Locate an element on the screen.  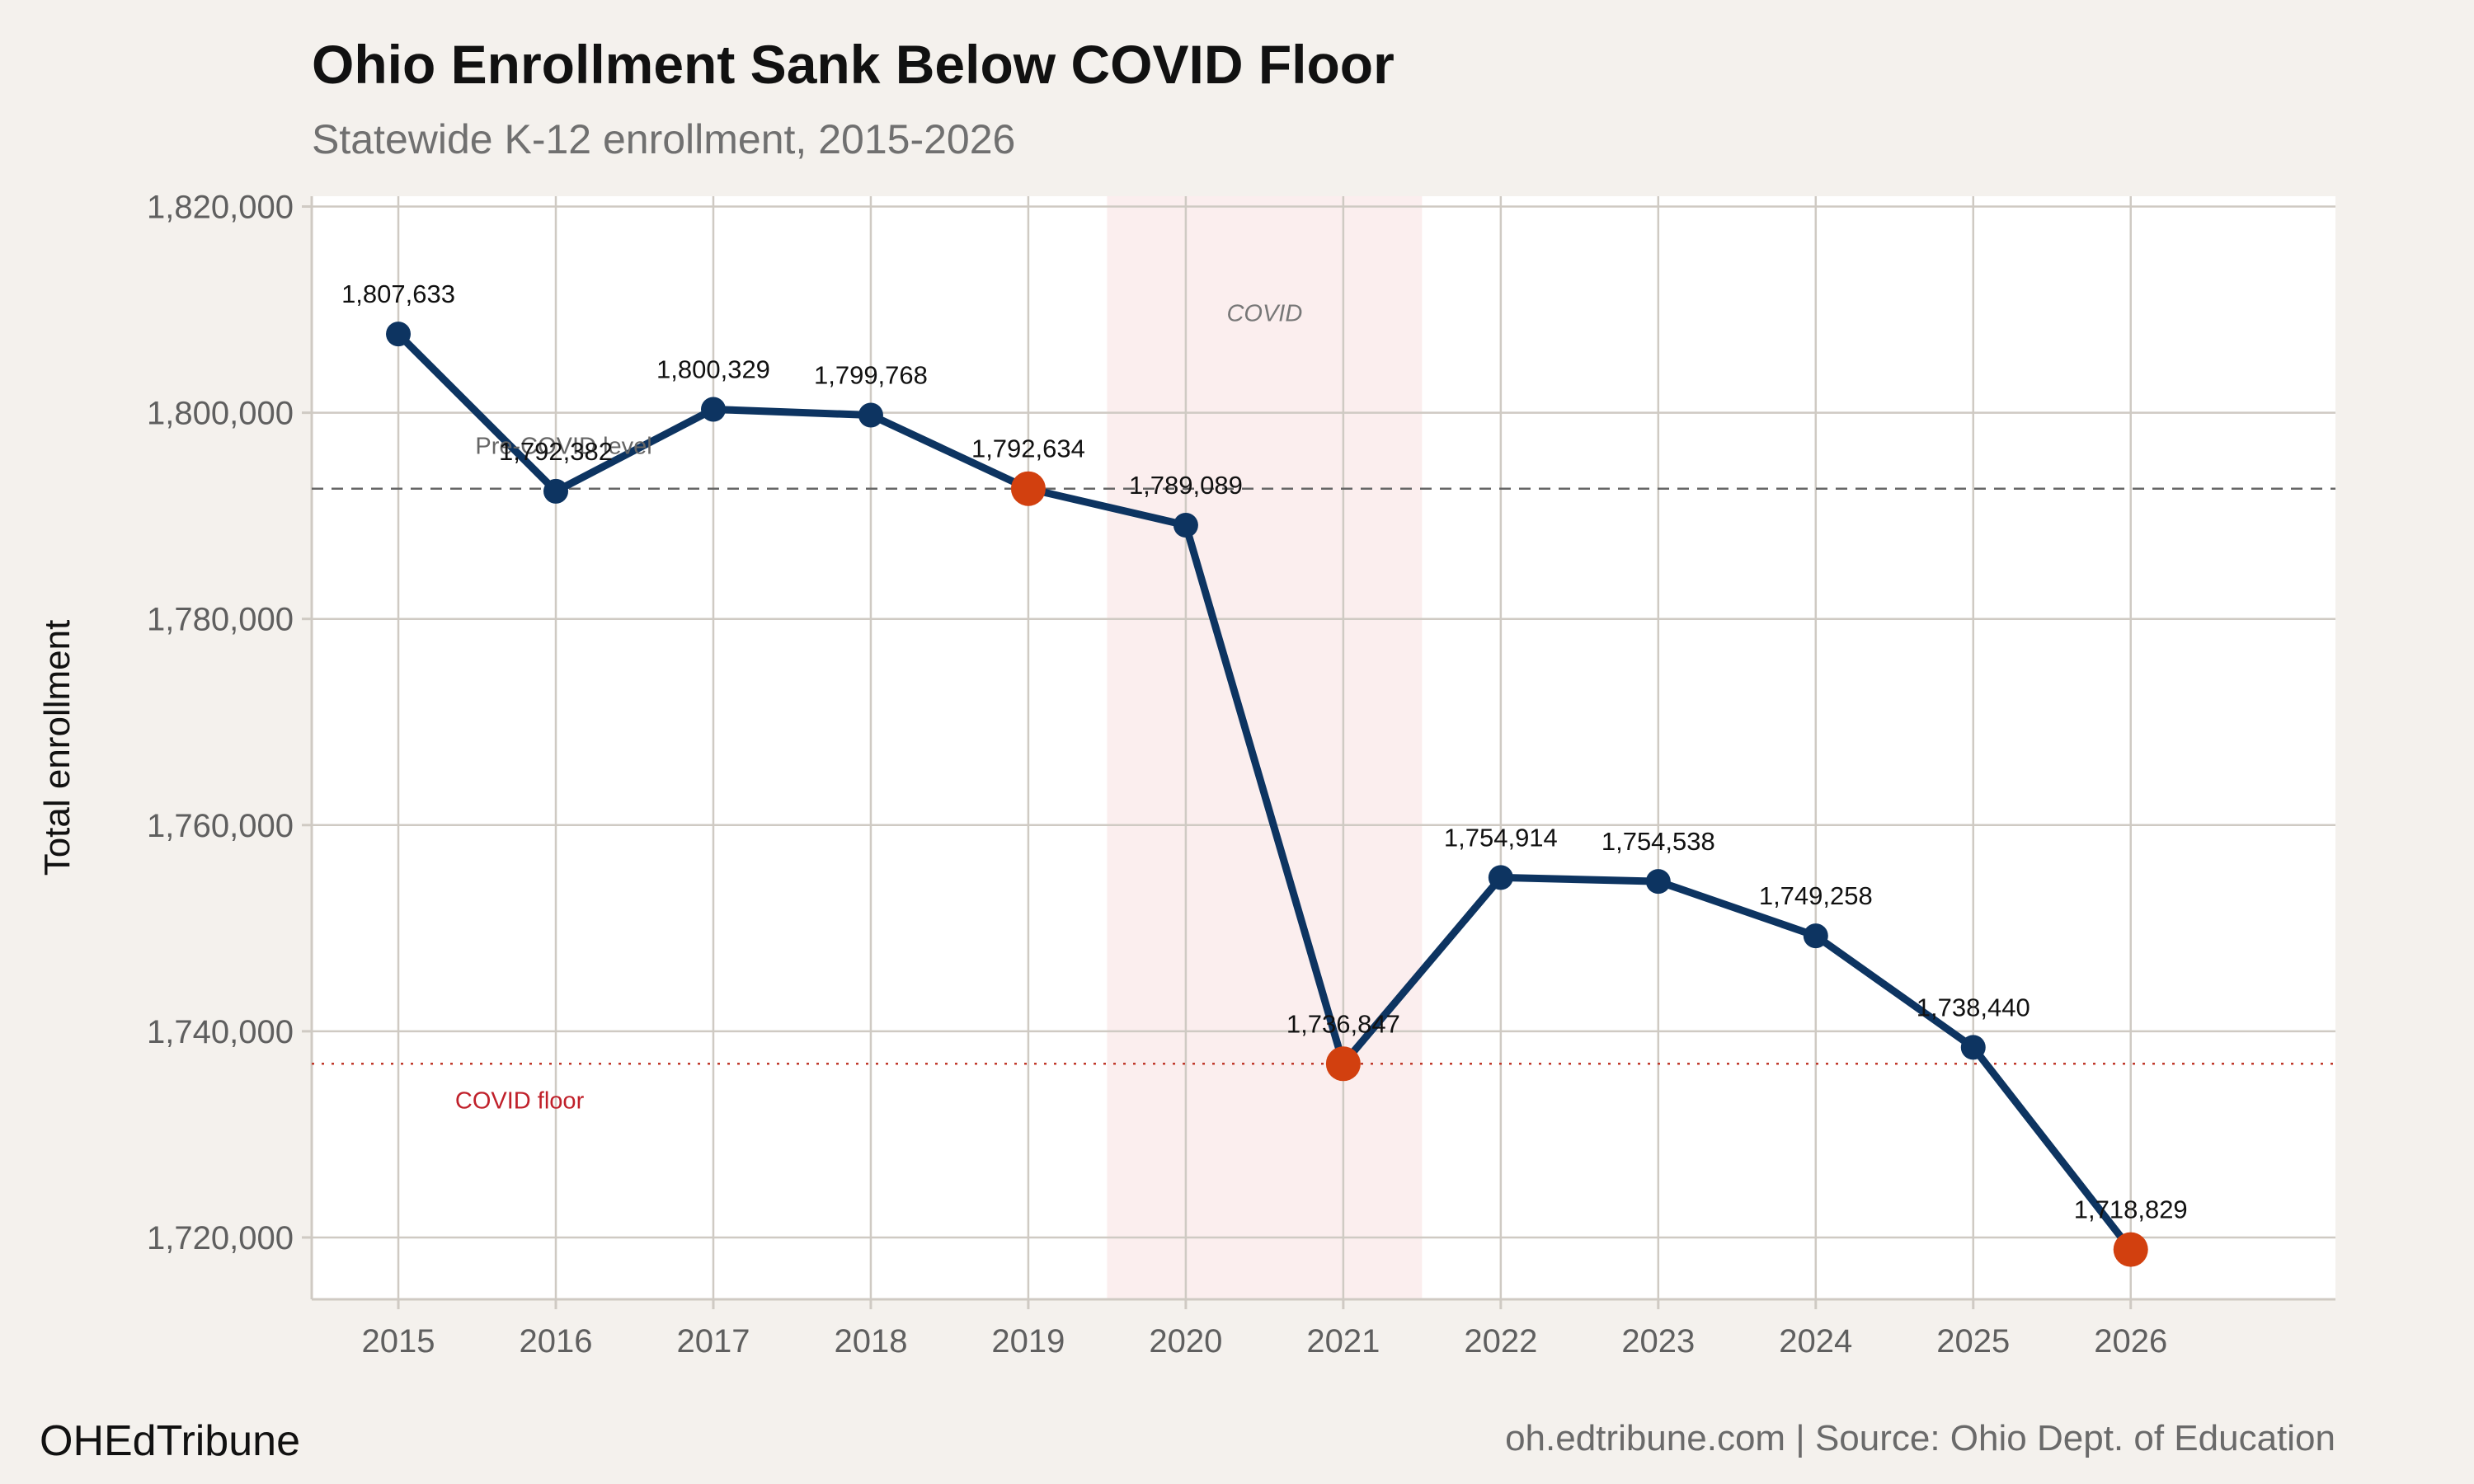
chart-subtitle: Statewide K-12 enrollment, 2015-2026 is located at coordinates (664, 139).